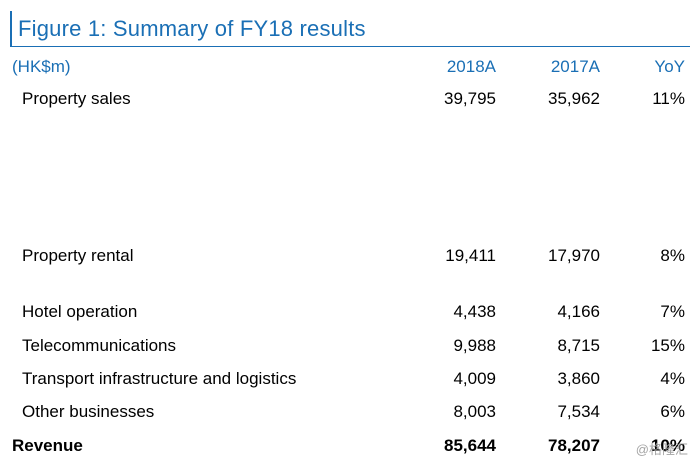 The height and width of the screenshot is (464, 700). Describe the element at coordinates (574, 255) in the screenshot. I see `row-2017-property-rental: 17,970` at that location.